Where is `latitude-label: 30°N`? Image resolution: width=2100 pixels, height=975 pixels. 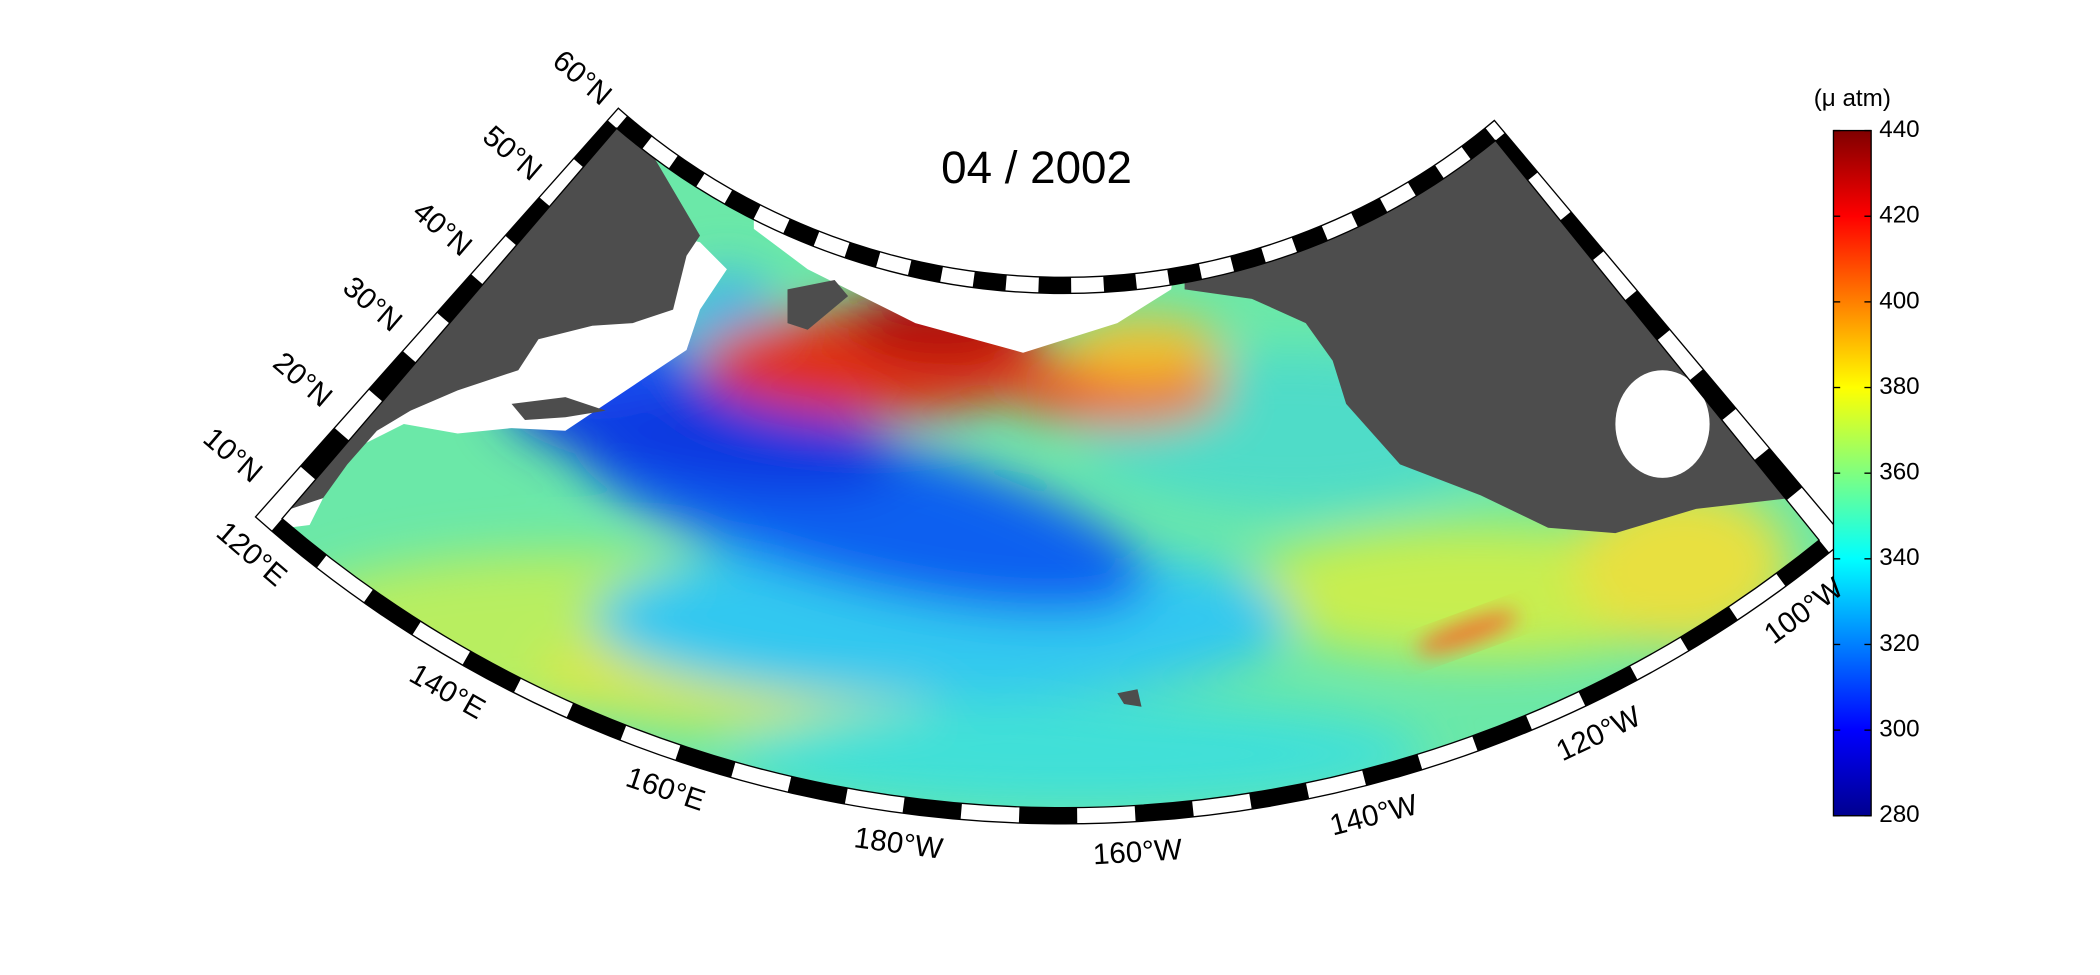
latitude-label: 30°N is located at coordinates (373, 304).